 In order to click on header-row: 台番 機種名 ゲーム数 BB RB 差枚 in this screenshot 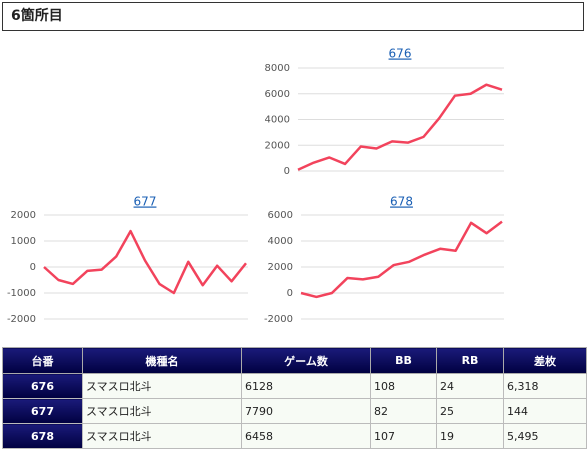, I will do `click(294, 360)`.